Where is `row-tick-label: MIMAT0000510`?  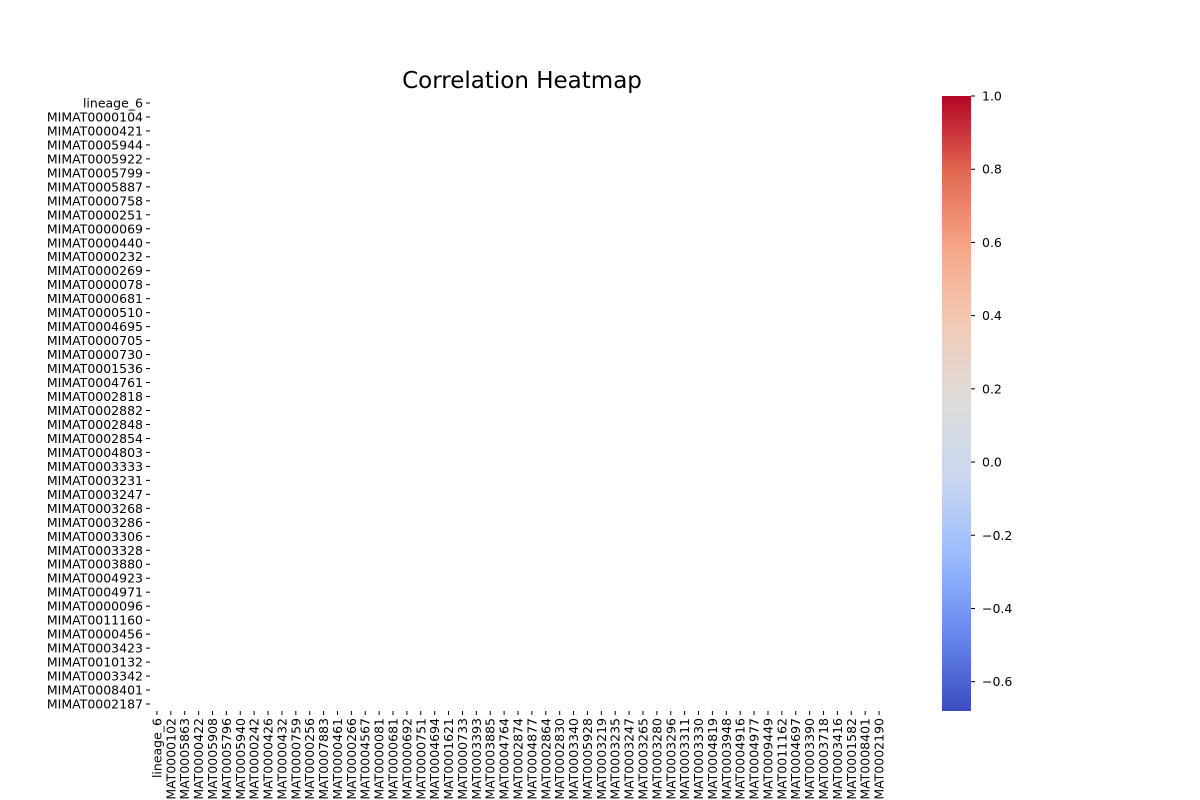 row-tick-label: MIMAT0000510 is located at coordinates (95, 312).